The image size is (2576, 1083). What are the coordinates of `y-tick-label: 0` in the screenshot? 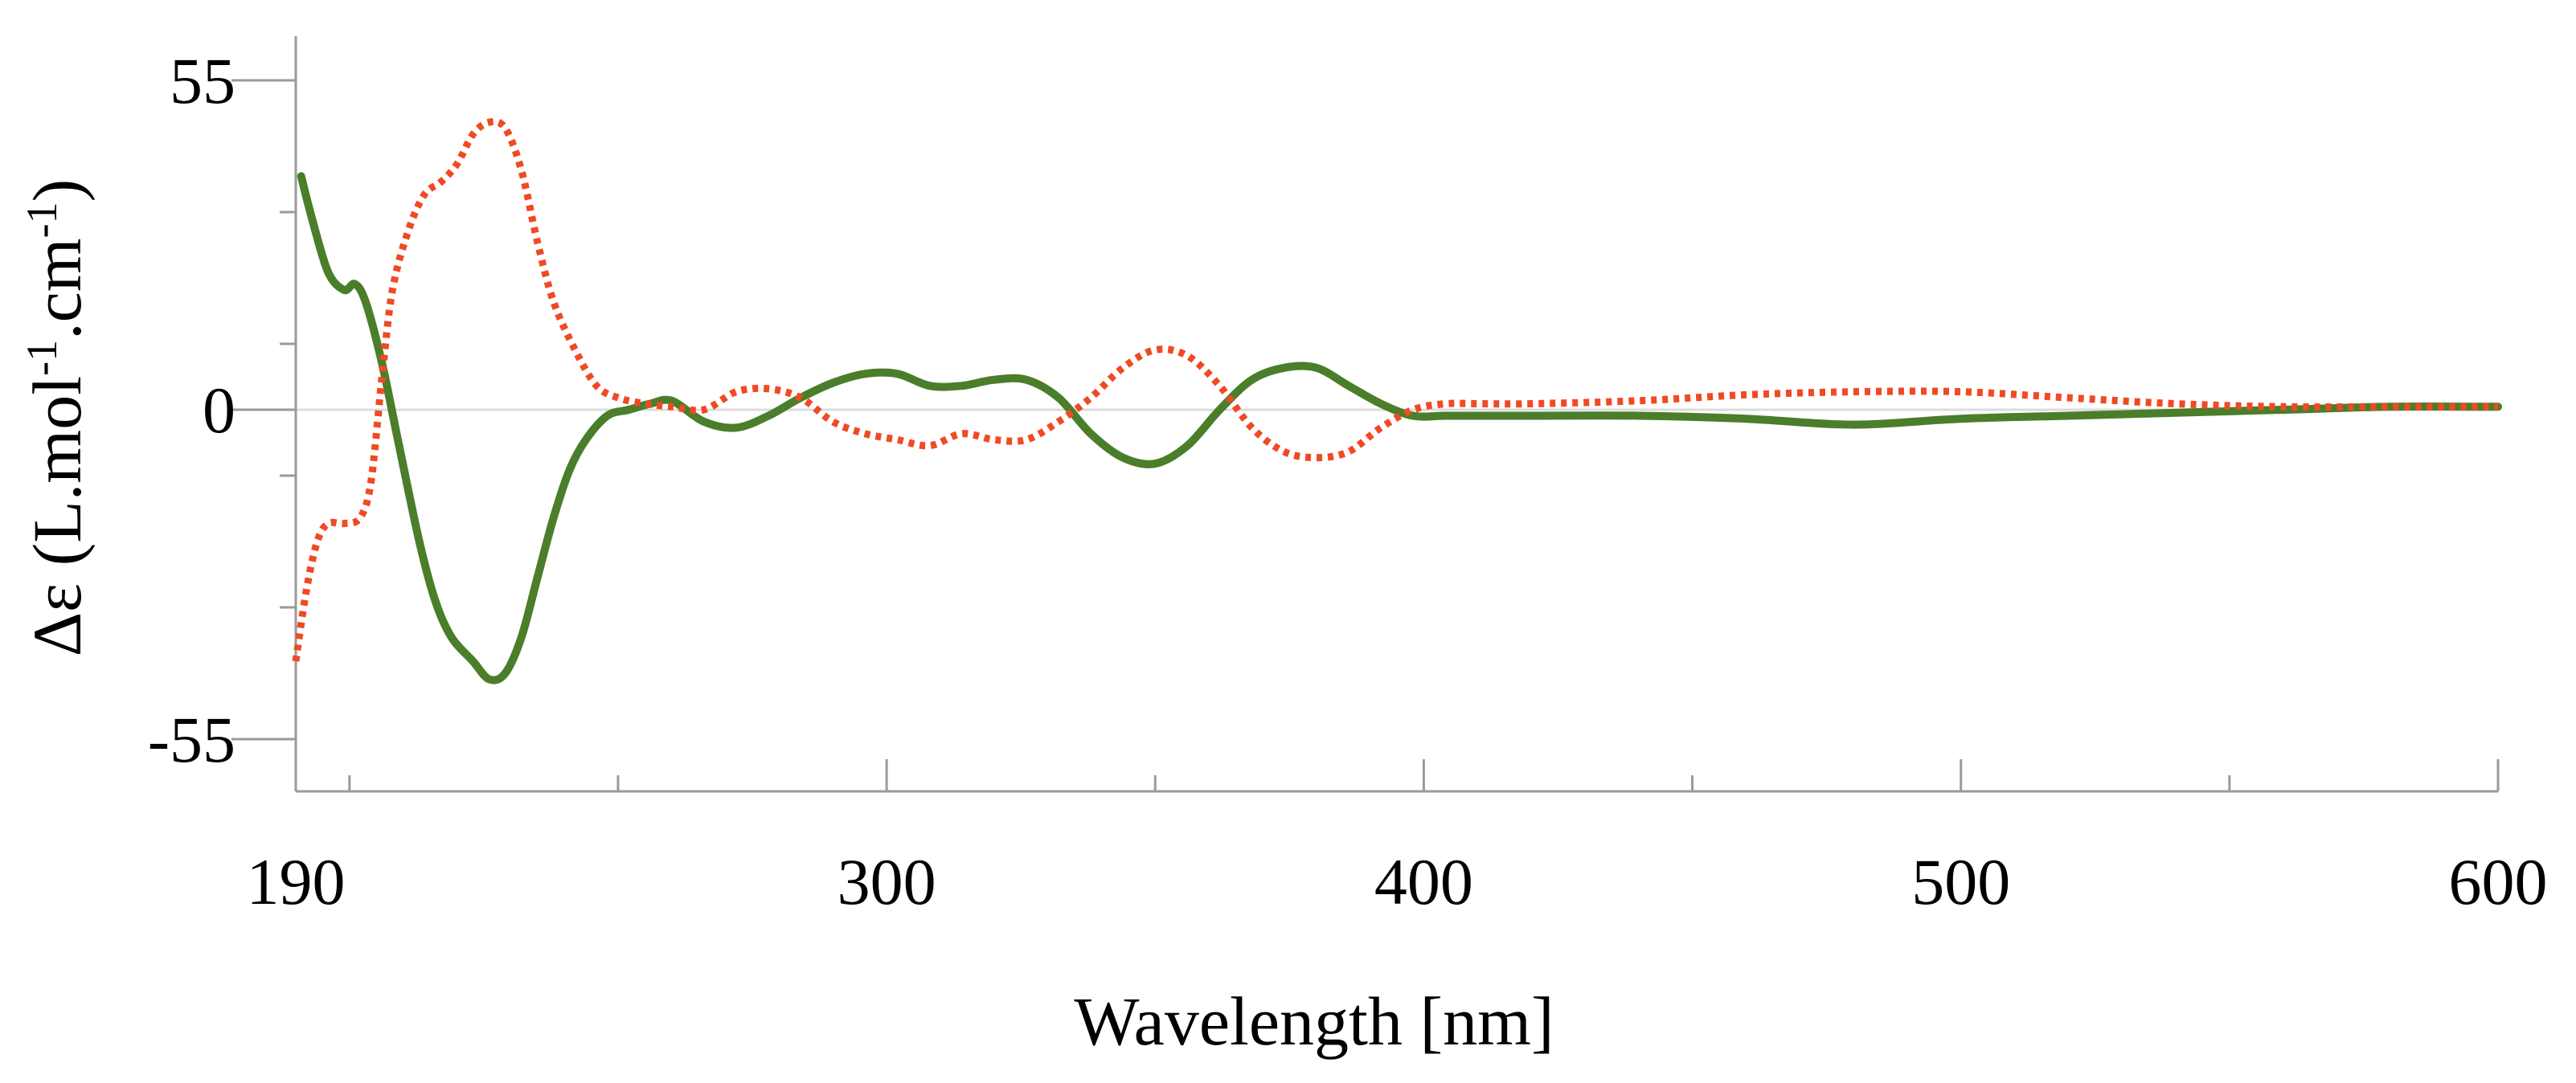 It's located at (219, 410).